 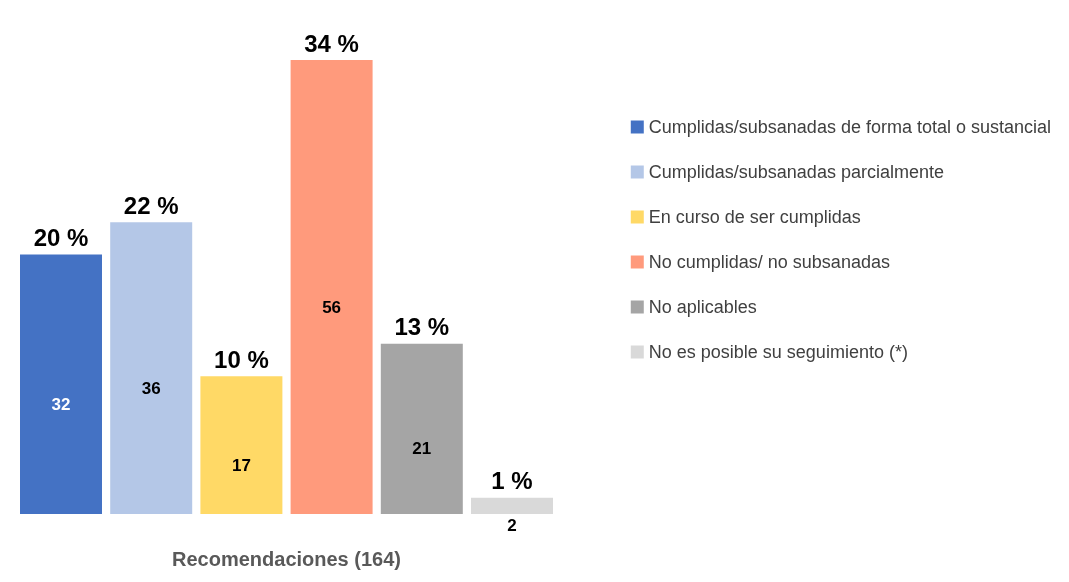 What do you see at coordinates (422, 327) in the screenshot?
I see `annotation: 13 %` at bounding box center [422, 327].